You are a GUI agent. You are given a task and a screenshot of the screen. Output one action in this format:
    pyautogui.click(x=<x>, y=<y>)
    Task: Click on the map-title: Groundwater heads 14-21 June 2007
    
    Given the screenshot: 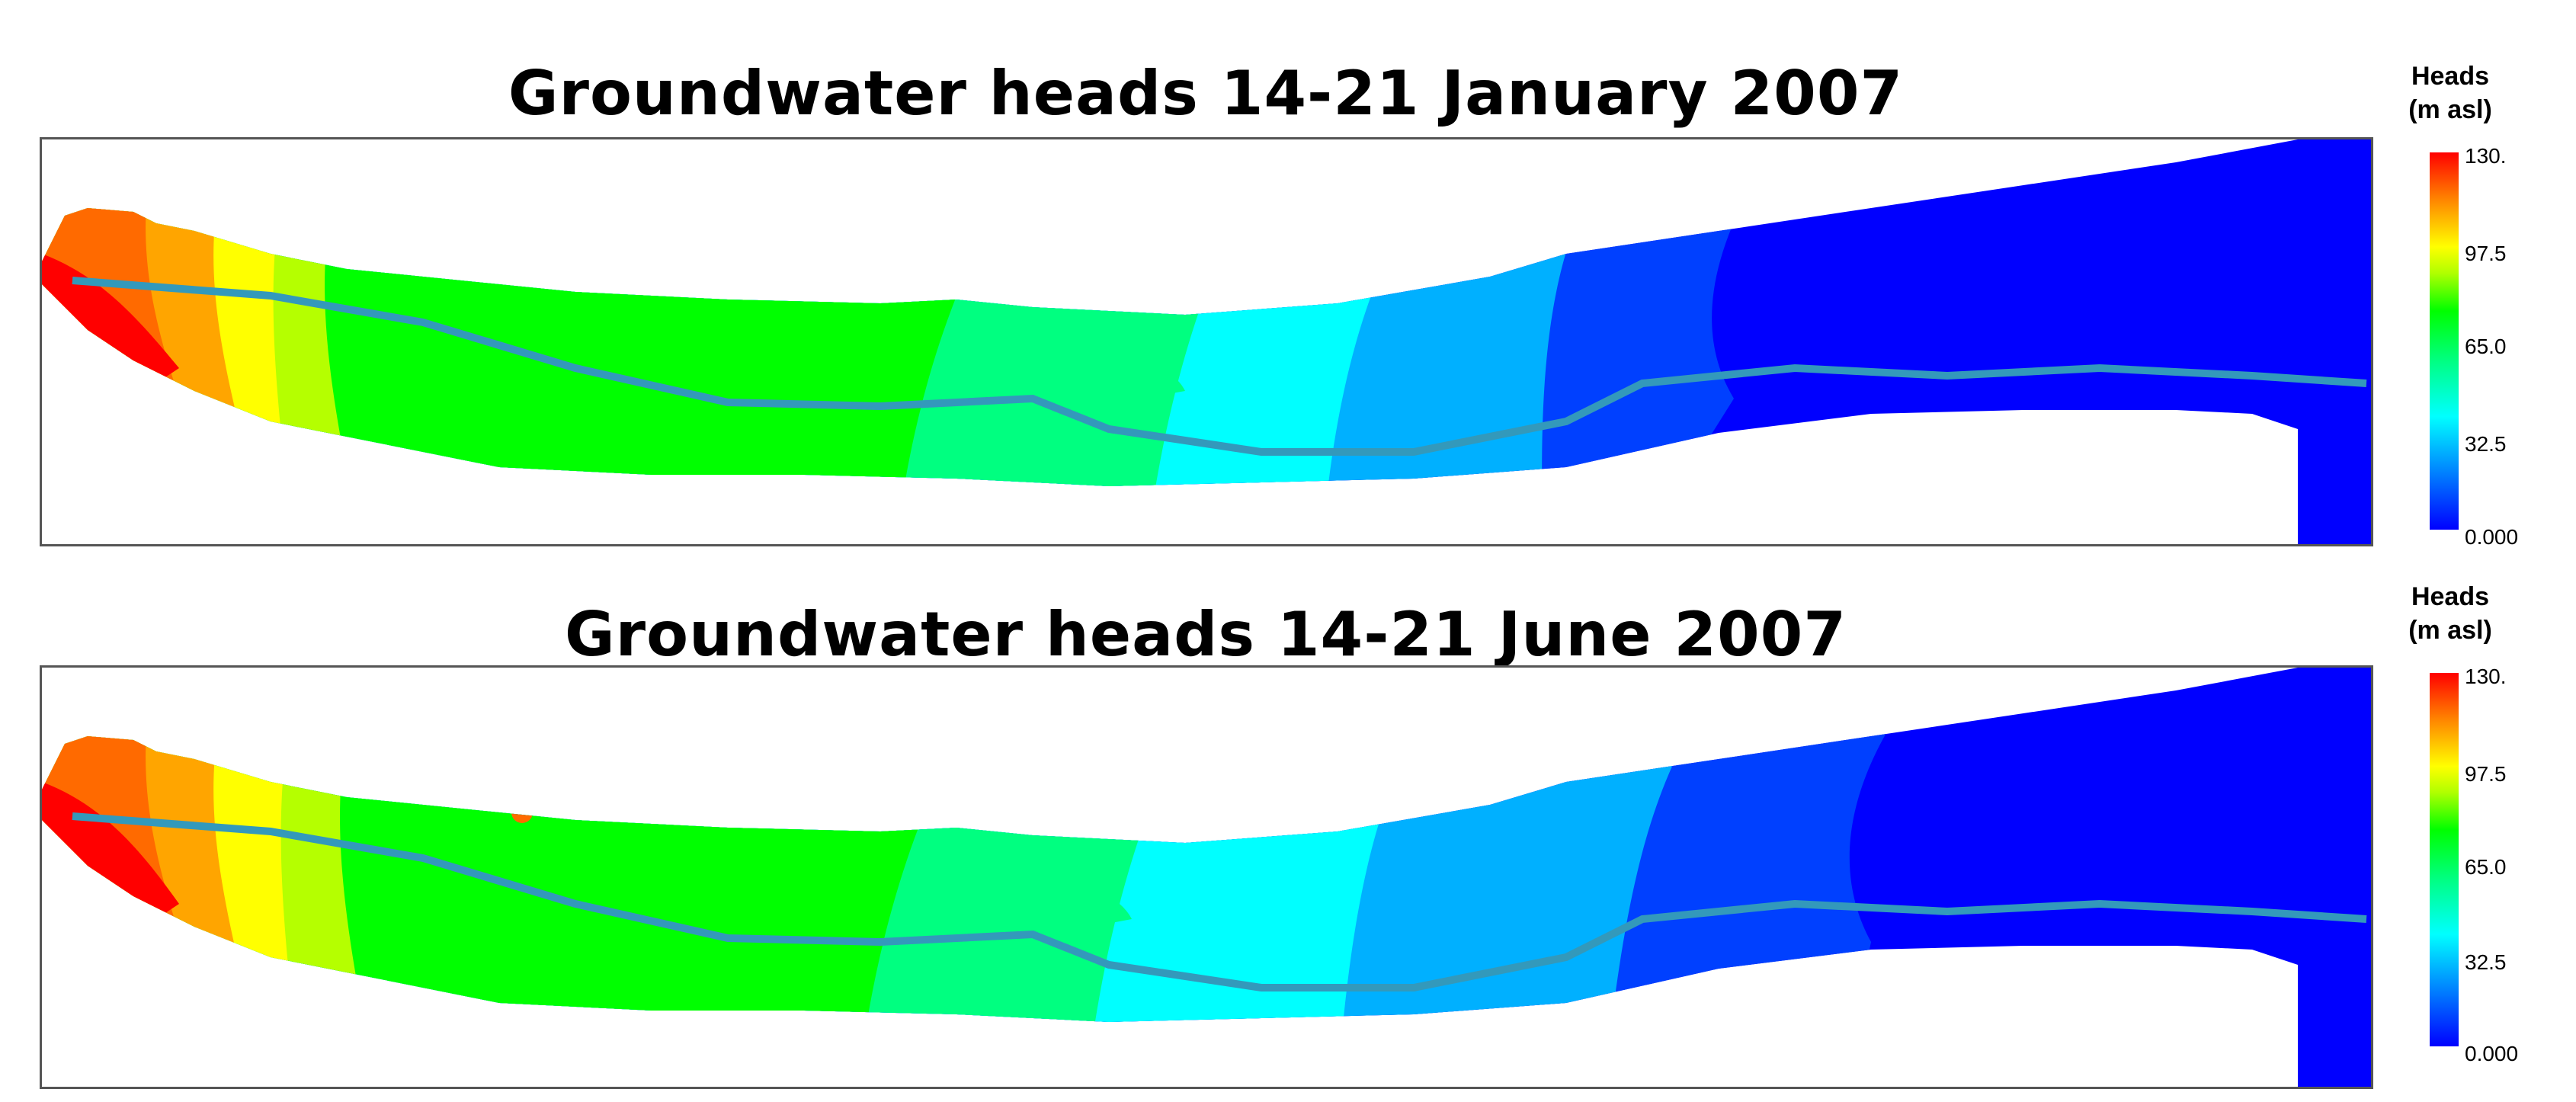 What is the action you would take?
    pyautogui.click(x=1205, y=634)
    